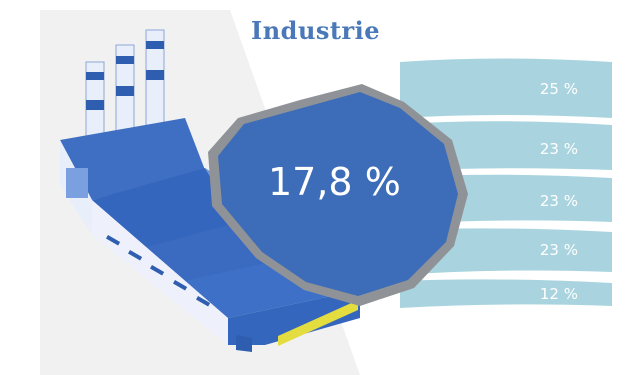 Image resolution: width=628 pixels, height=375 pixels. Describe the element at coordinates (558, 201) in the screenshot. I see `band-label-3: 23 %` at that location.